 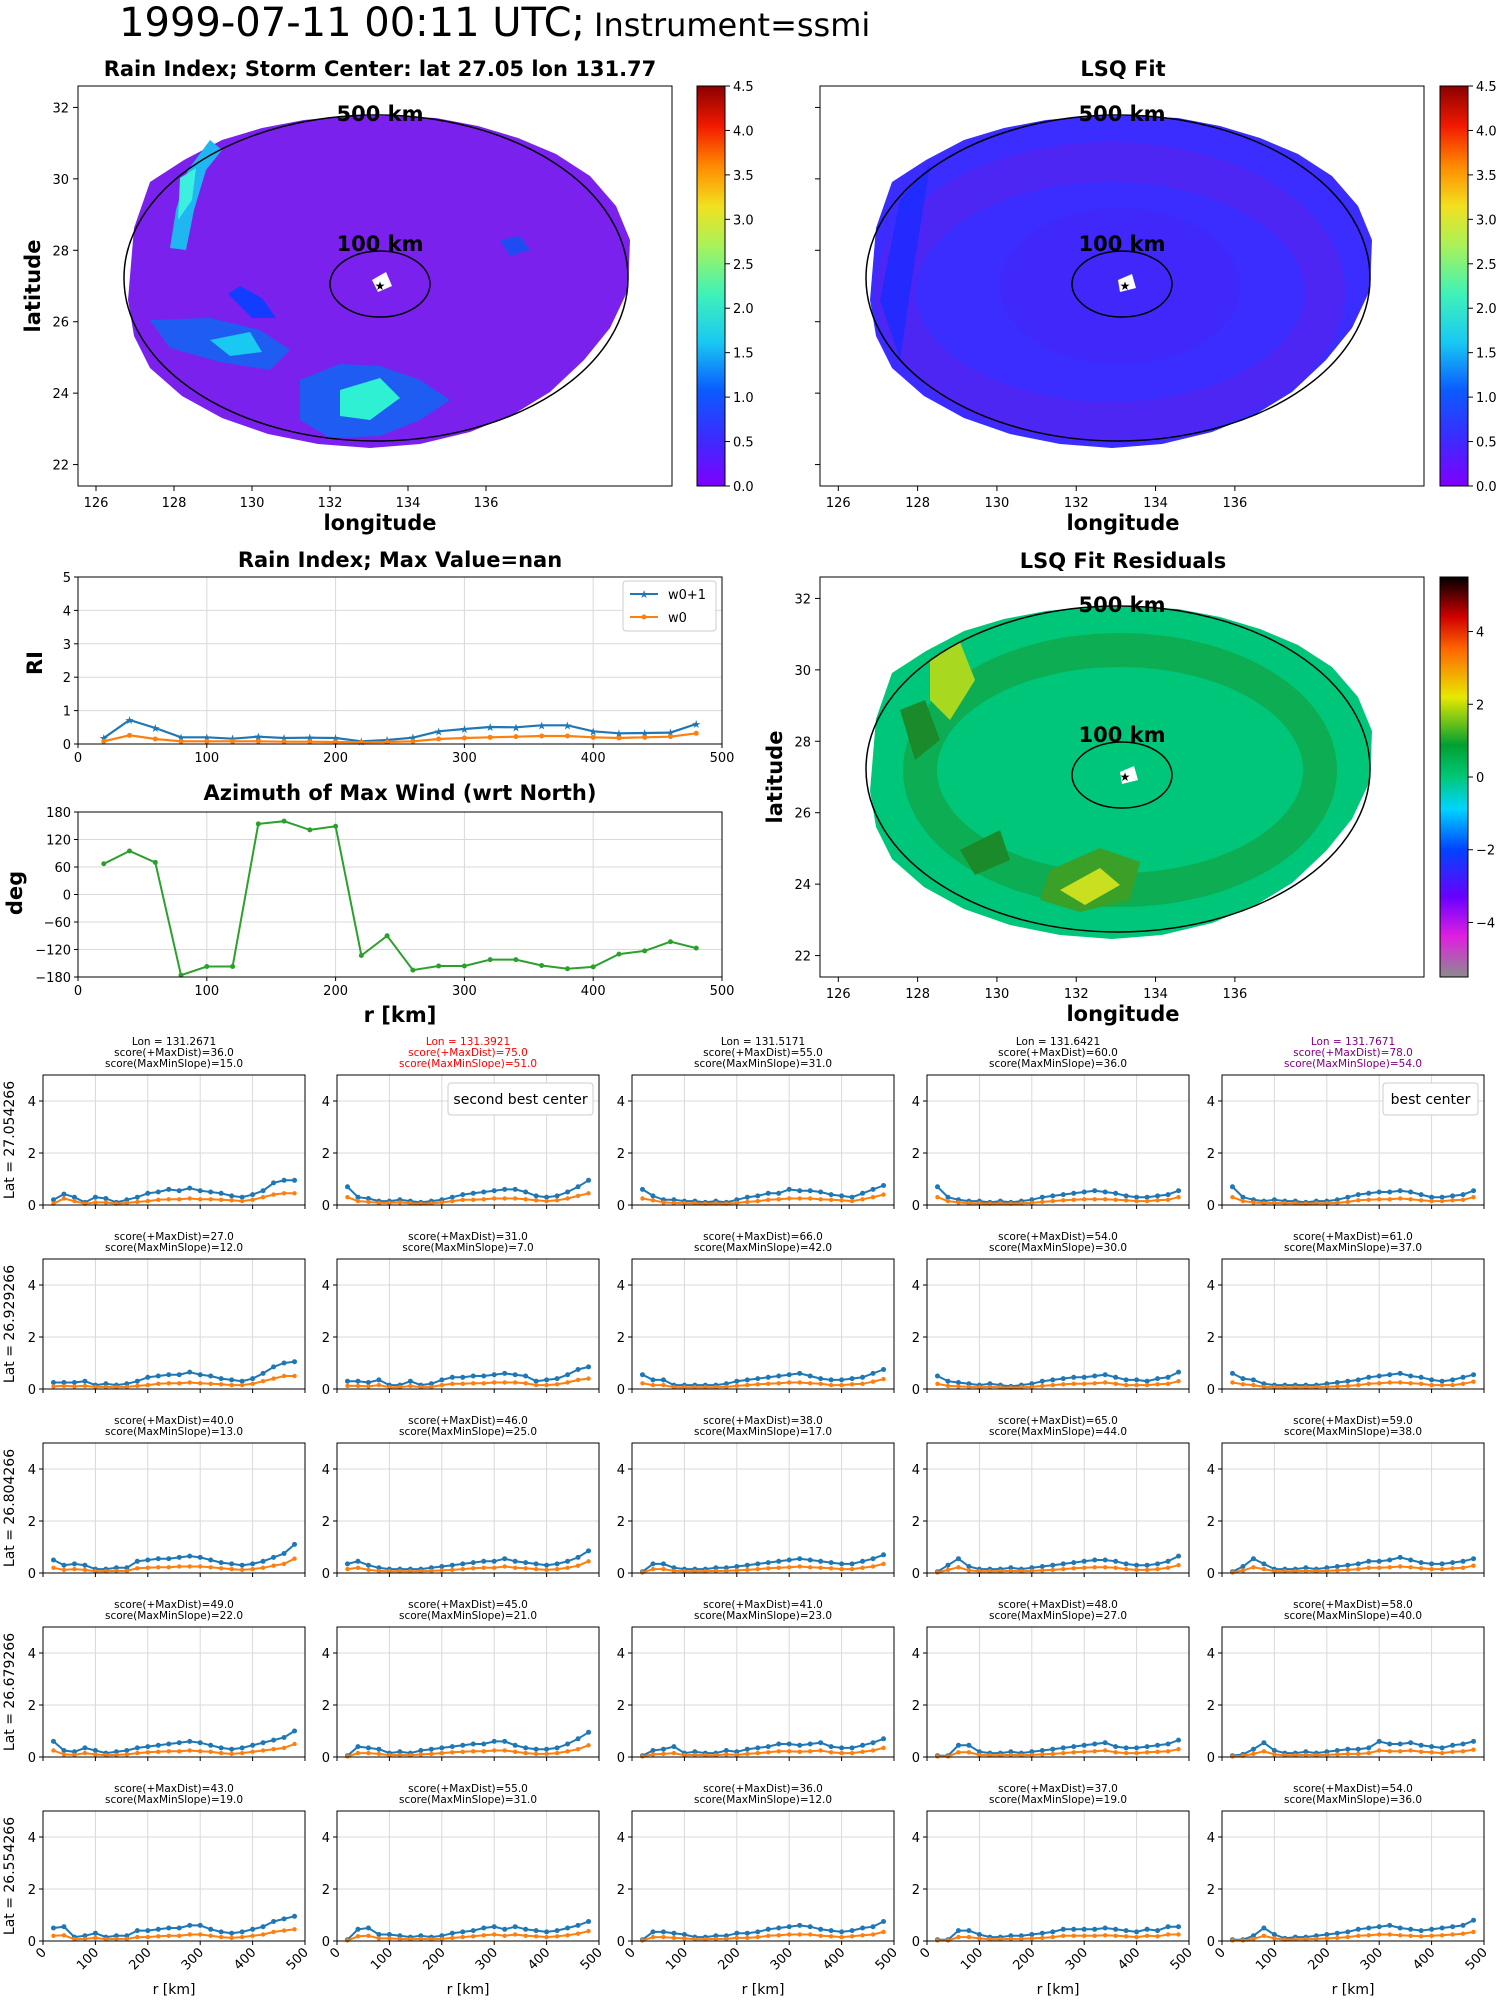 What do you see at coordinates (258, 824) in the screenshot?
I see `azimuth-point` at bounding box center [258, 824].